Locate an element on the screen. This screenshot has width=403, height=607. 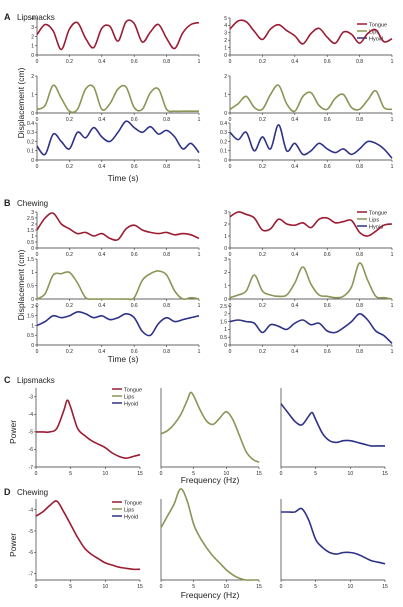
panel-a-left-hyoid-x-tick-label: 0.6 is located at coordinates (134, 167).